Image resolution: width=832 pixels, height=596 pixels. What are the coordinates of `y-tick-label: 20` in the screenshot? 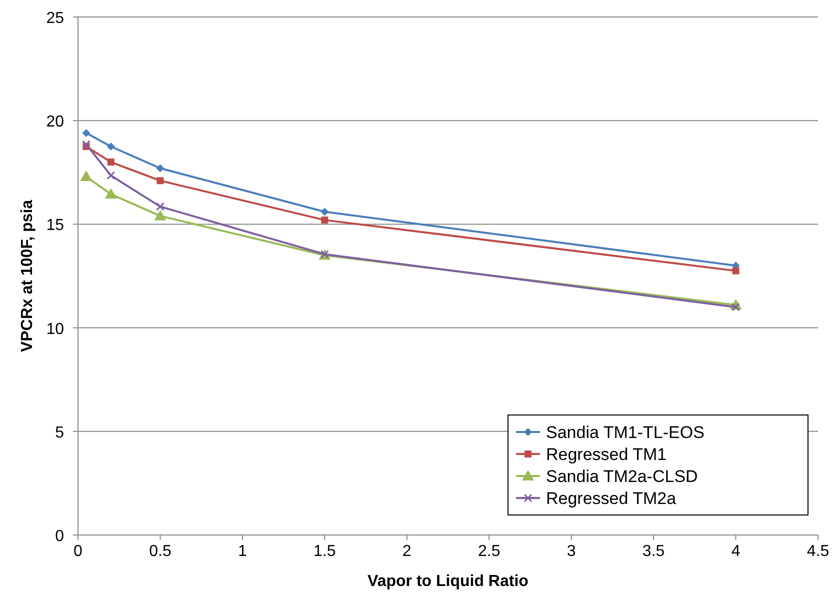 It's located at (55, 122).